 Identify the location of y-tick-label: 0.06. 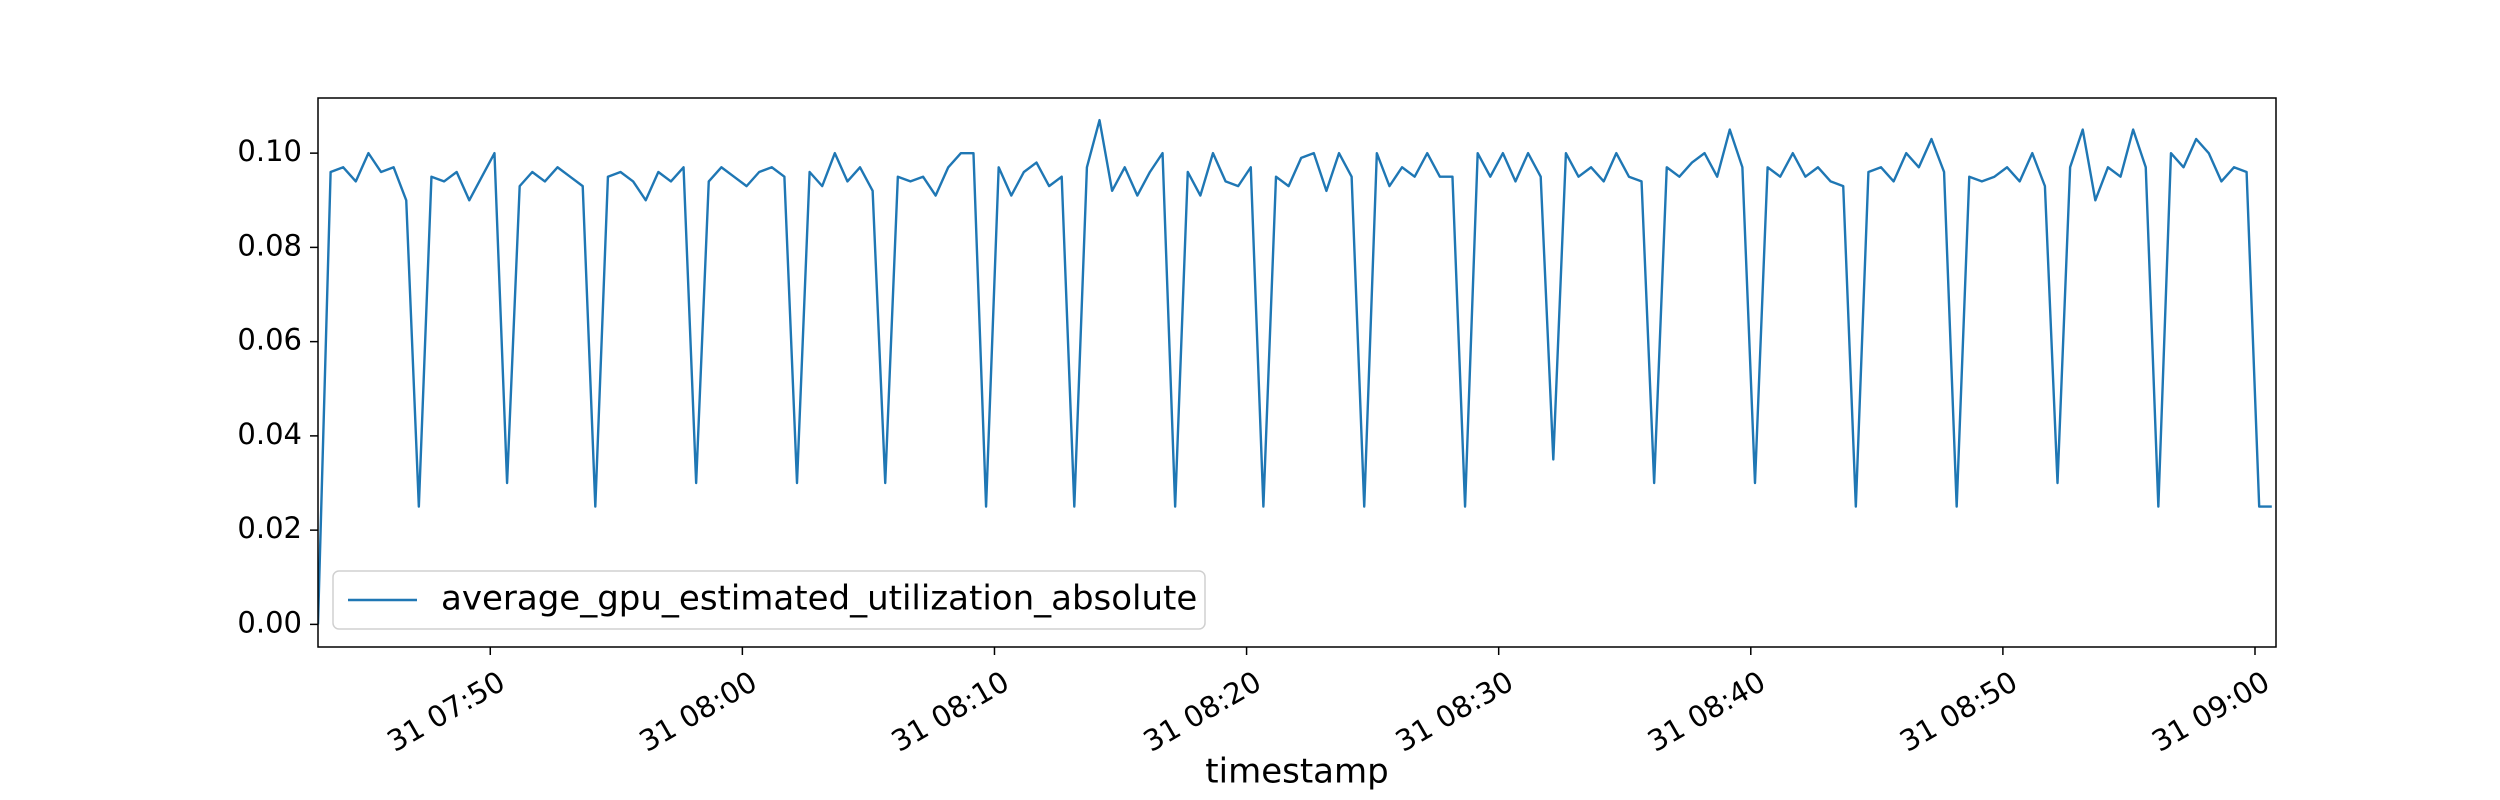
(269, 340).